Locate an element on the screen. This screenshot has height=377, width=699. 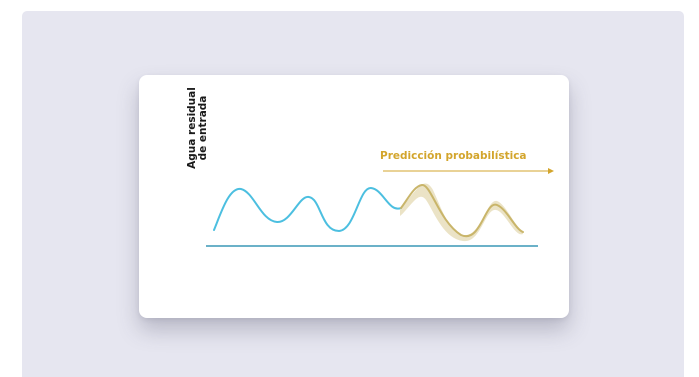
y-axis-label: Agua residual de entrada is located at coordinates (197, 128).